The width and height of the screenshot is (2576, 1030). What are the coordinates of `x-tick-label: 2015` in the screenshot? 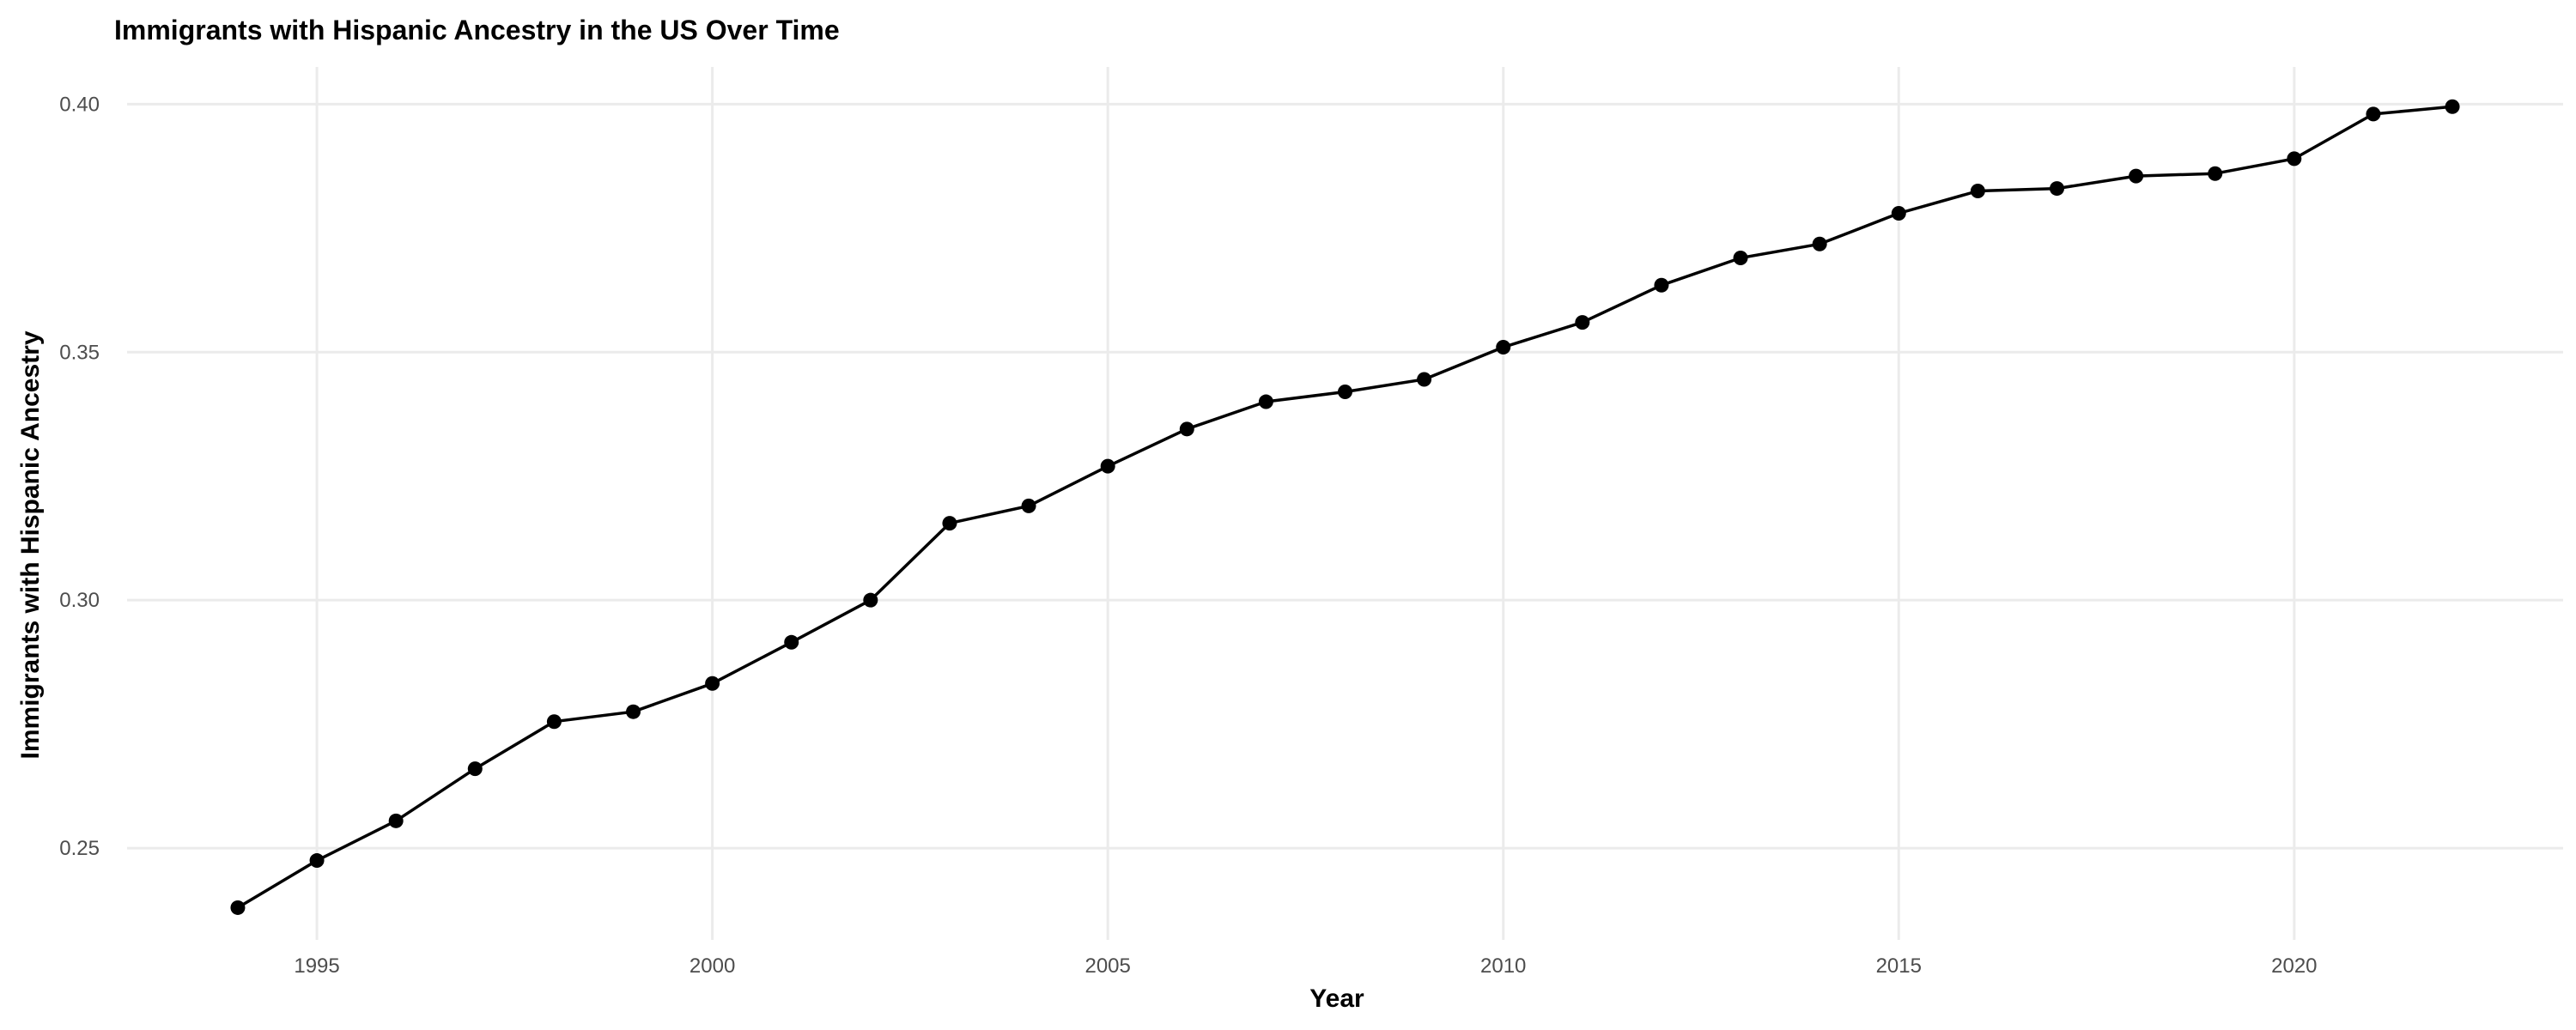 It's located at (1899, 966).